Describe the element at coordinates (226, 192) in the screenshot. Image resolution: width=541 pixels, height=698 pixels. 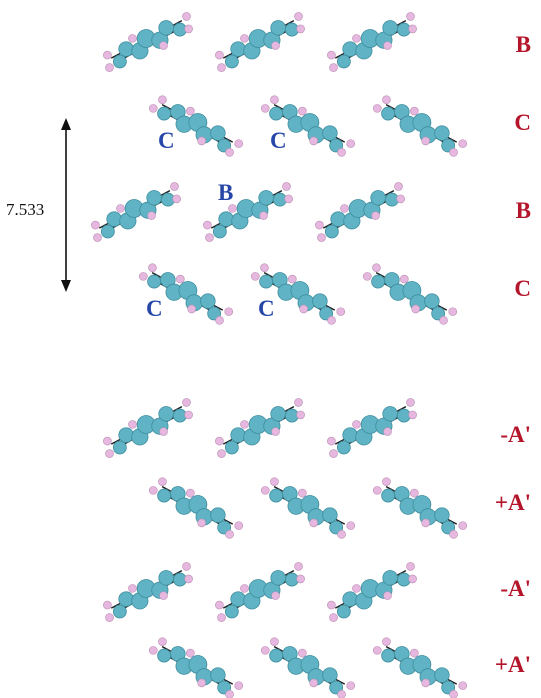
I see `molecule-label-3: B` at that location.